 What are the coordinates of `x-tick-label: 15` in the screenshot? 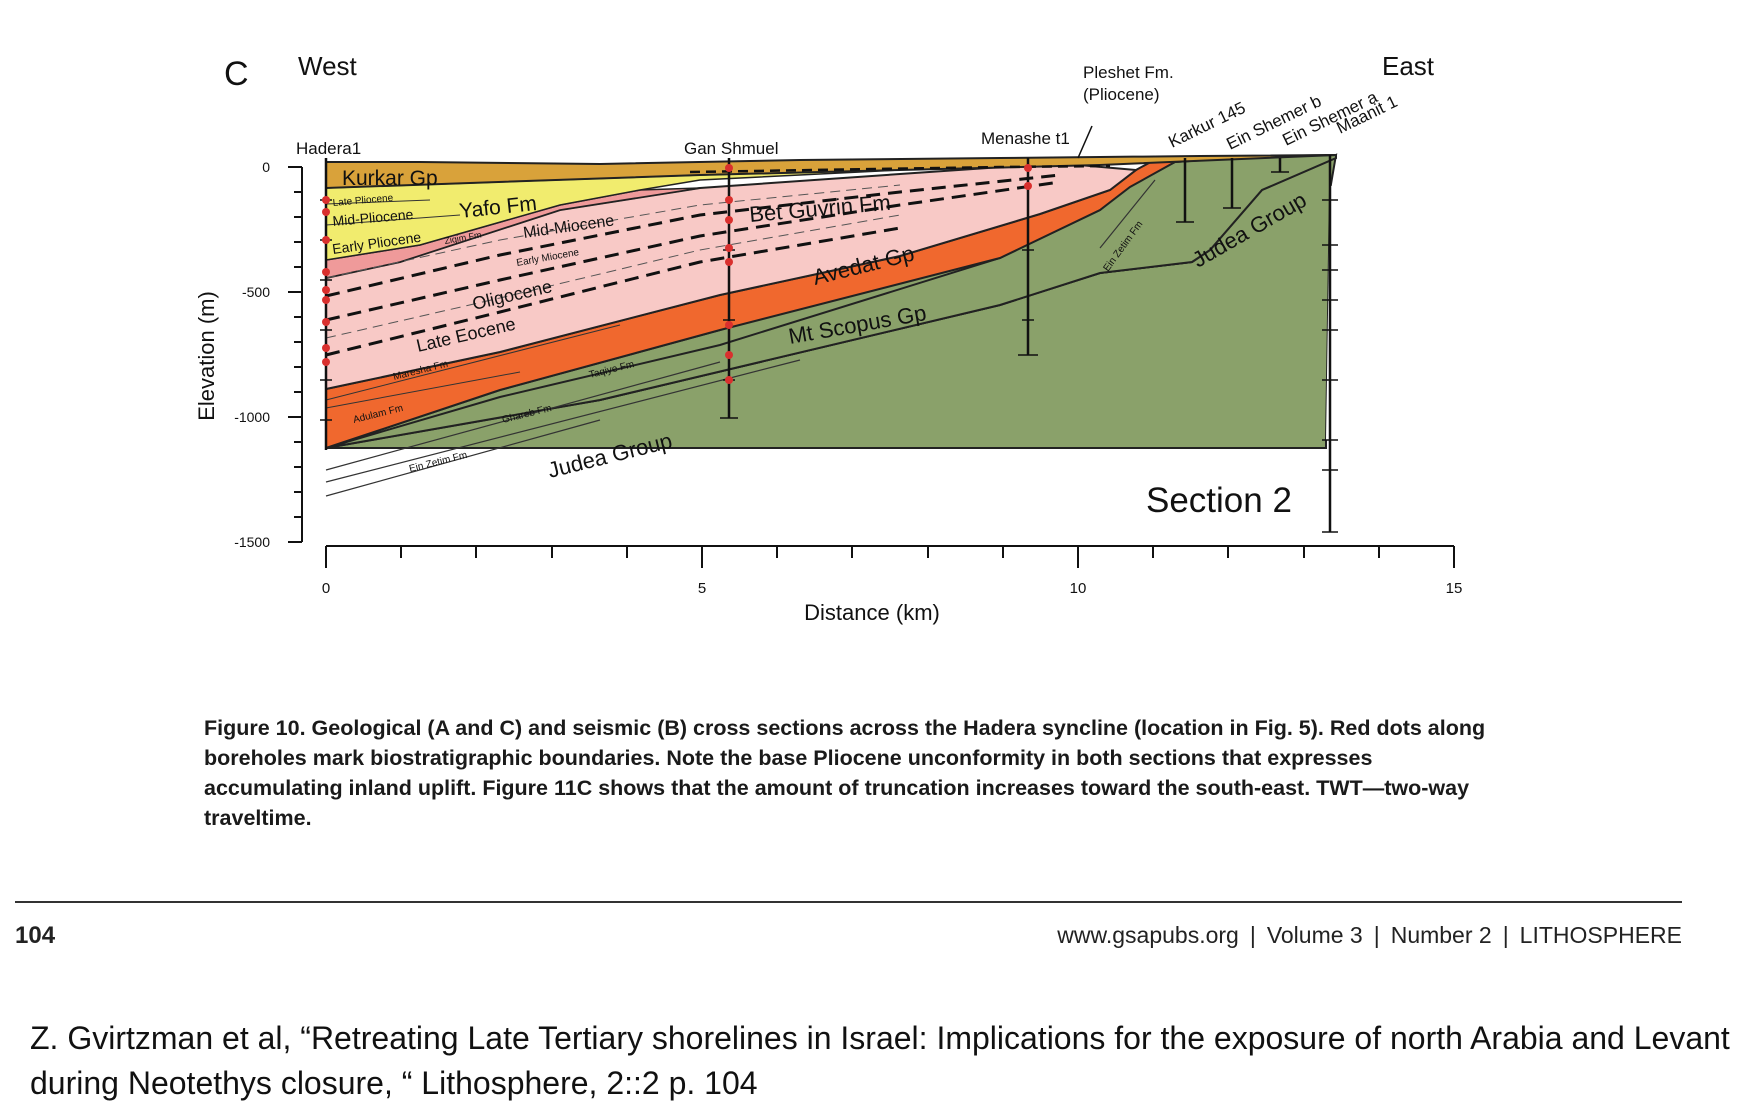 It's located at (1454, 588).